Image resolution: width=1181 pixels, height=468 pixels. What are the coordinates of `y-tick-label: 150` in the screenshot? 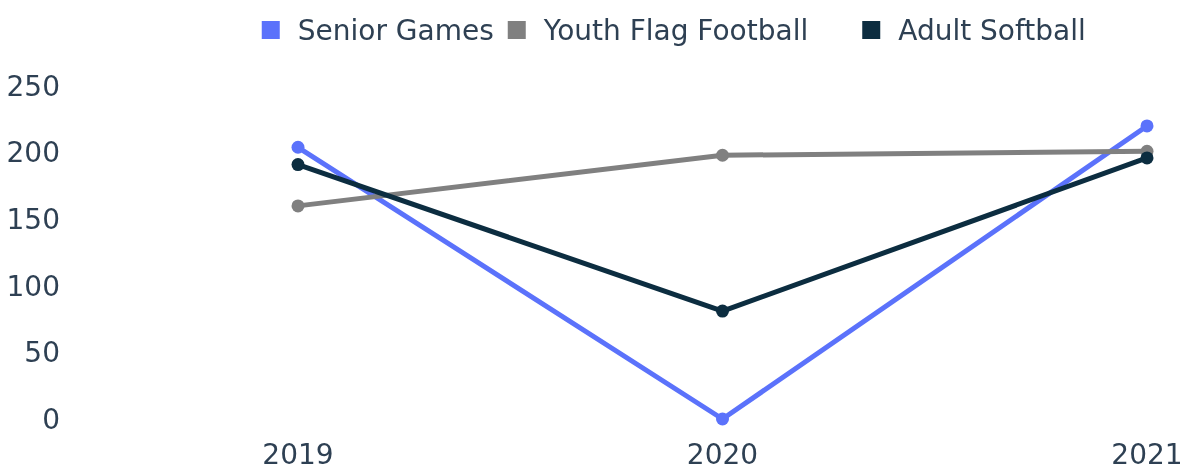 It's located at (33, 219).